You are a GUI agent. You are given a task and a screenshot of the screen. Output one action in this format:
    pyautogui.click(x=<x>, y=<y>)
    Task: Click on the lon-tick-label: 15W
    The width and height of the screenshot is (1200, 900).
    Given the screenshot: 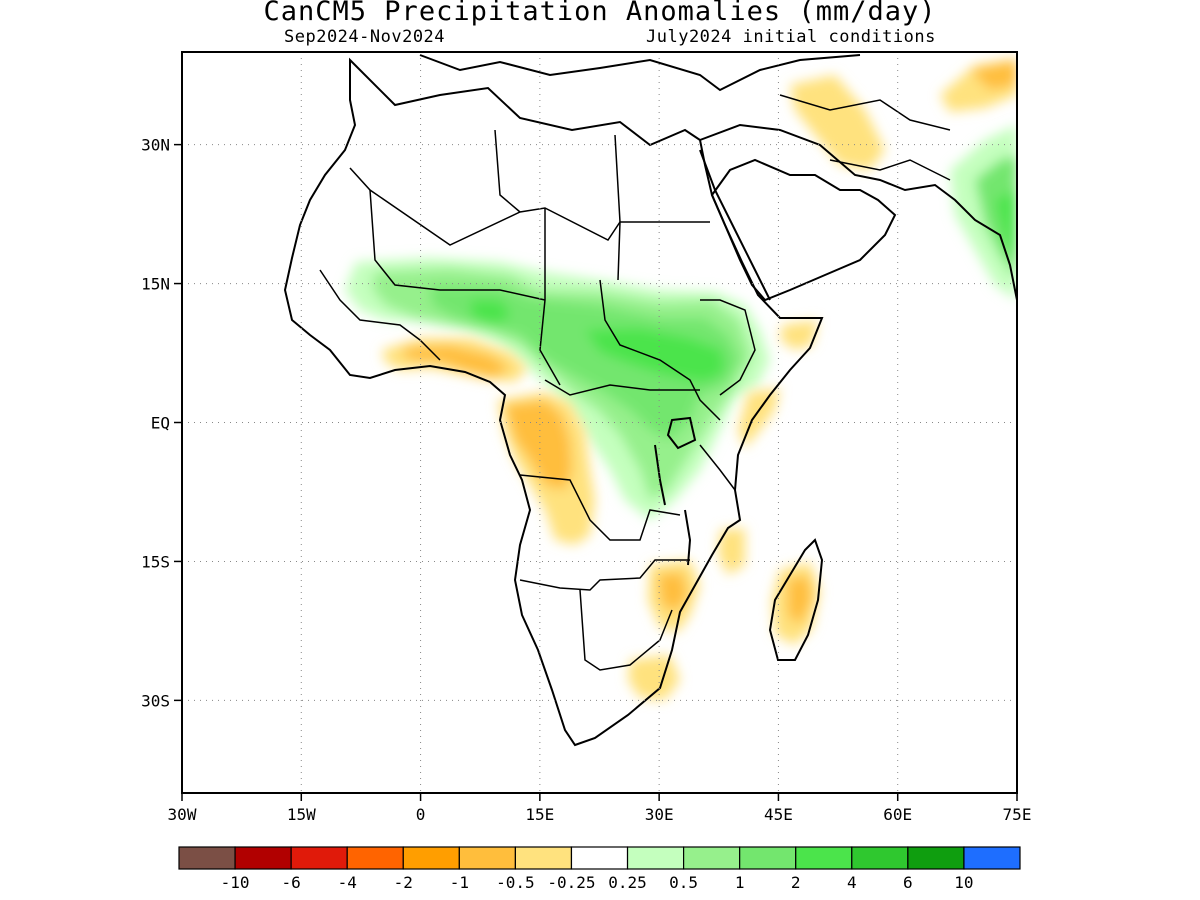 What is the action you would take?
    pyautogui.click(x=301, y=814)
    